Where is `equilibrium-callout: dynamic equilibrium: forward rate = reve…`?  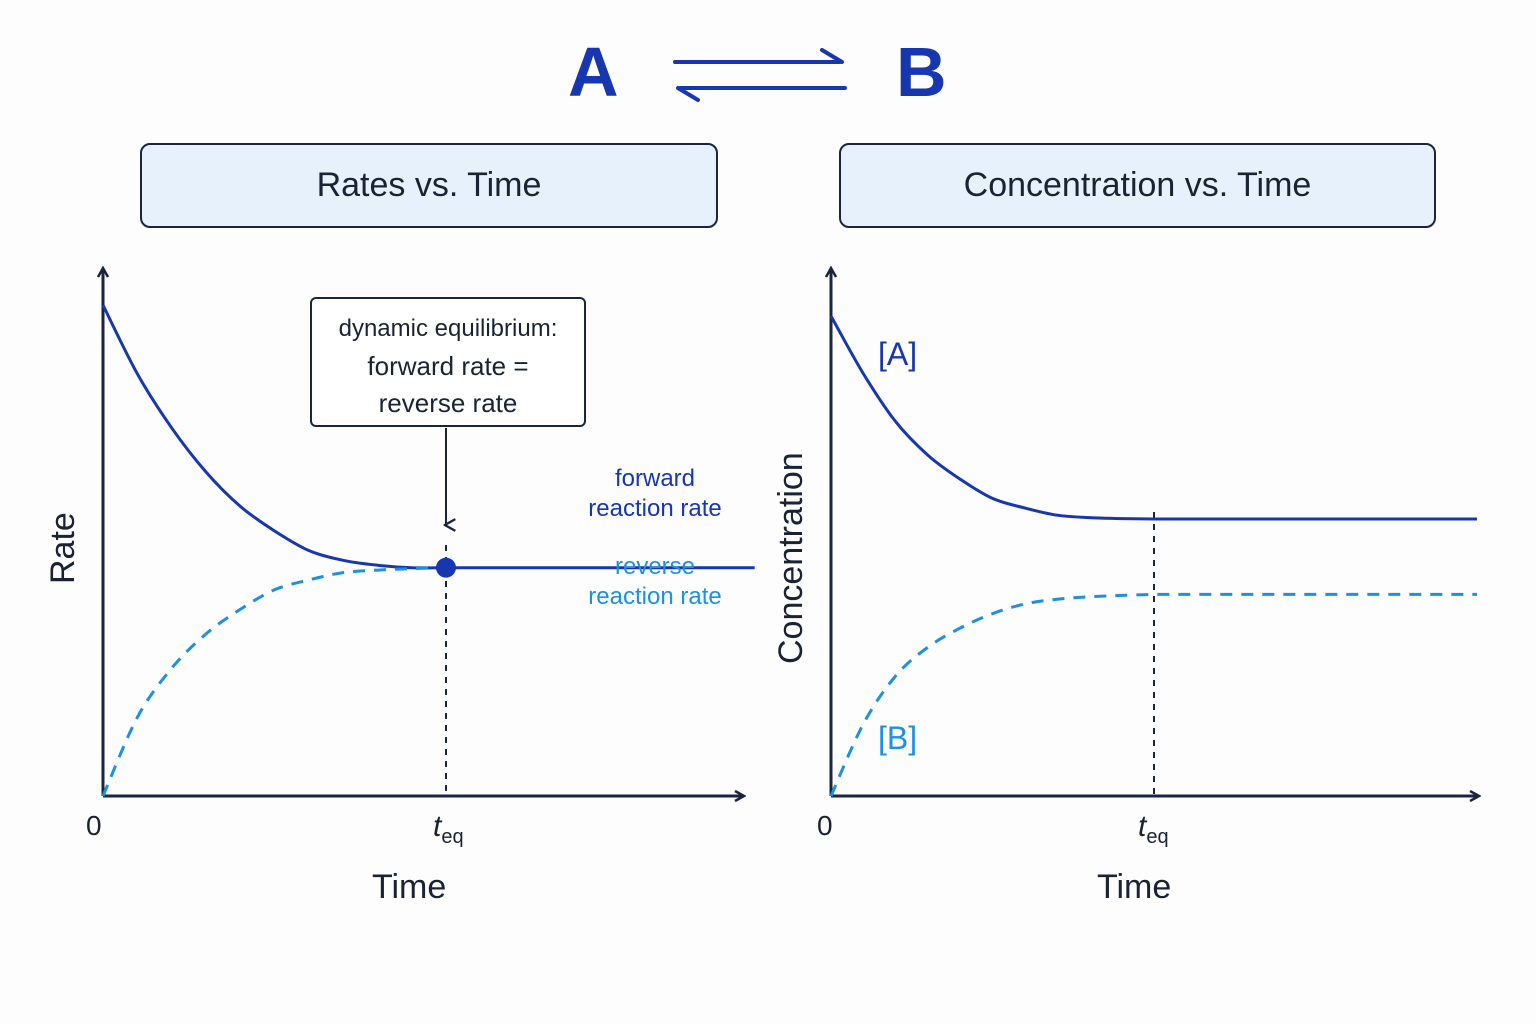
equilibrium-callout: dynamic equilibrium: forward rate = reve… is located at coordinates (448, 362).